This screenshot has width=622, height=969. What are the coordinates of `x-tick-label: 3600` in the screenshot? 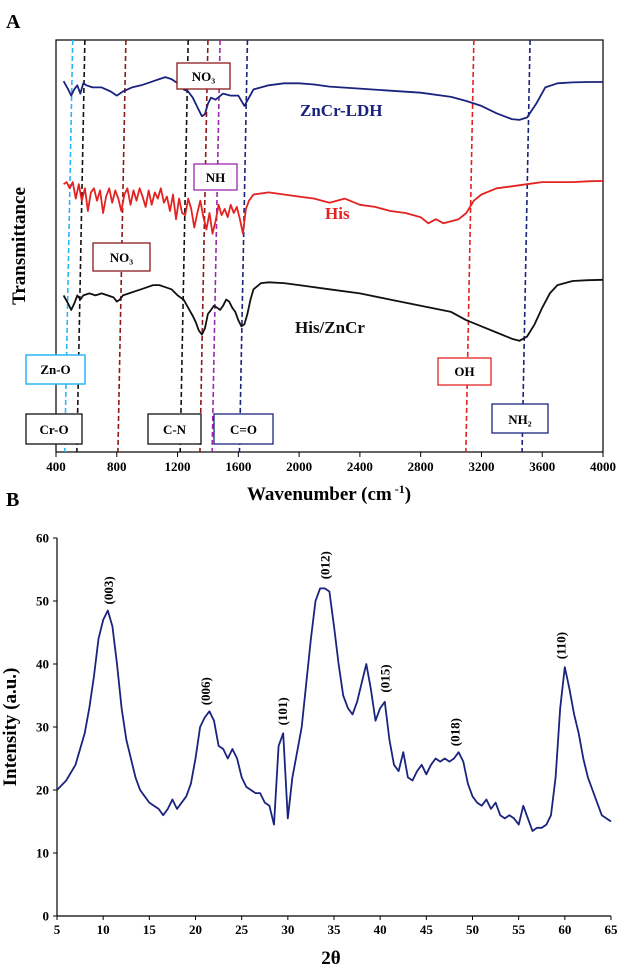 It's located at (542, 466).